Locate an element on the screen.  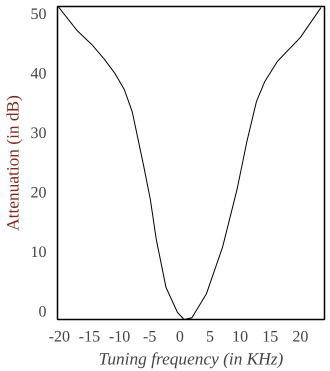
x-tick-label: -15 is located at coordinates (89, 337).